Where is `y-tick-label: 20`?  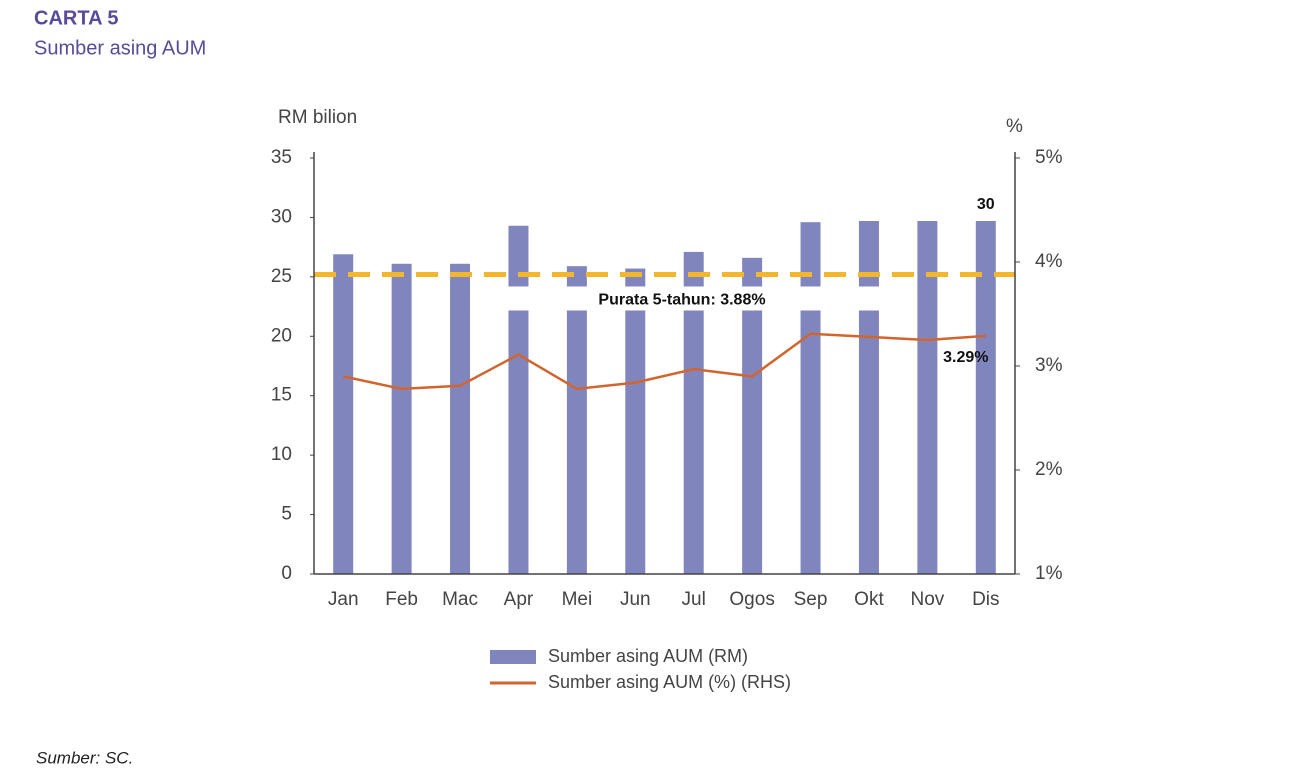
y-tick-label: 20 is located at coordinates (281, 335).